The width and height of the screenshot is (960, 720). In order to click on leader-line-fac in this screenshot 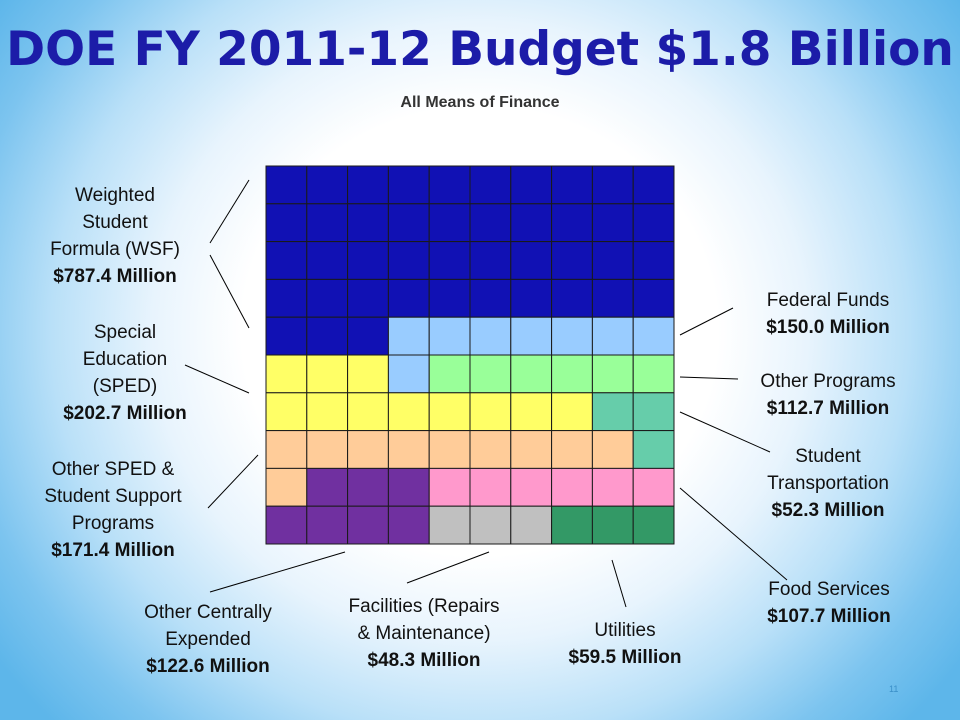, I will do `click(448, 567)`.